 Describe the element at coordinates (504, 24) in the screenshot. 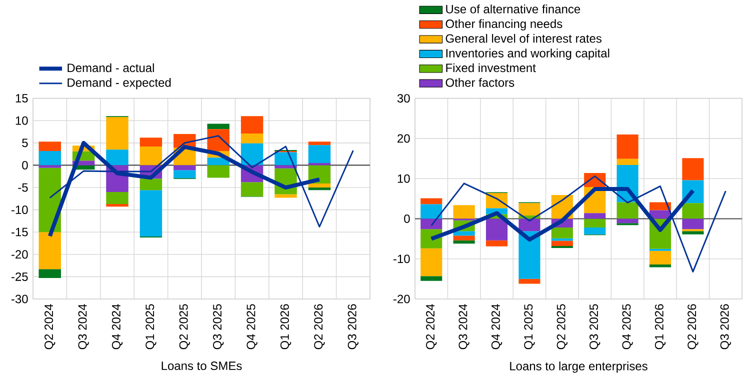

I see `legend-label: Other financing needs` at that location.